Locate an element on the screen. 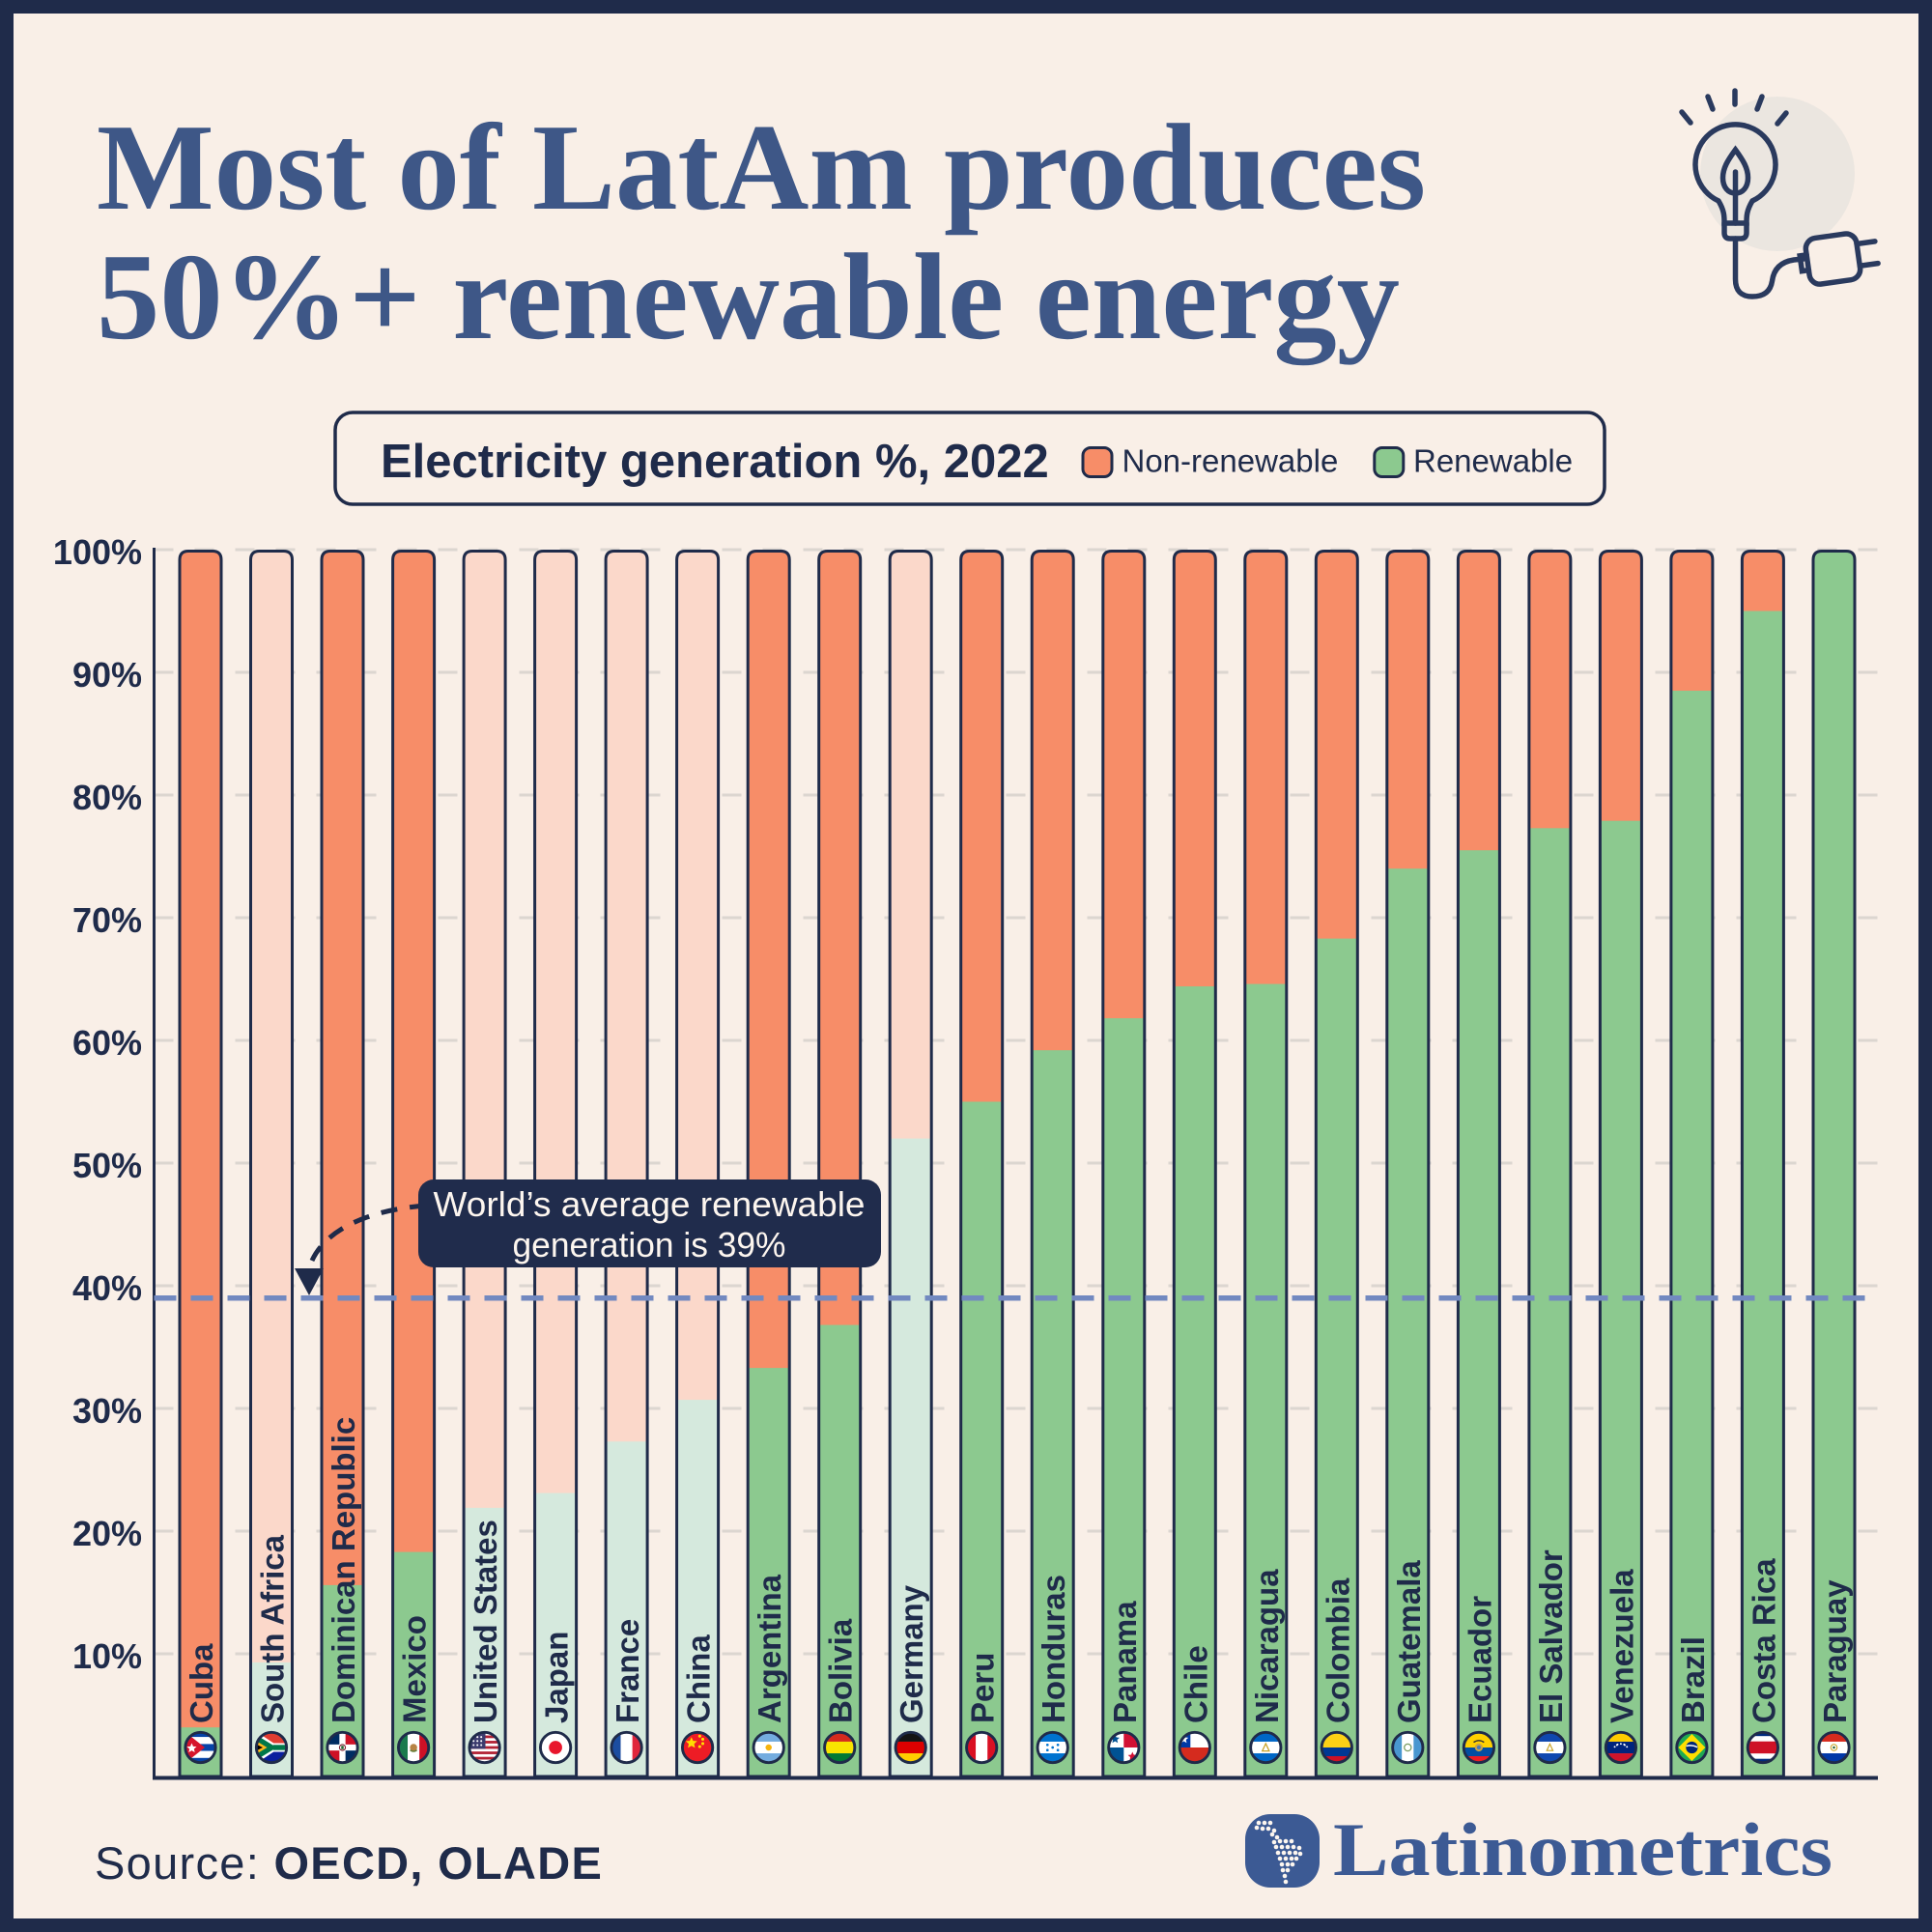 The image size is (1932, 1932). svg-text: South Africa is located at coordinates (273, 1628).